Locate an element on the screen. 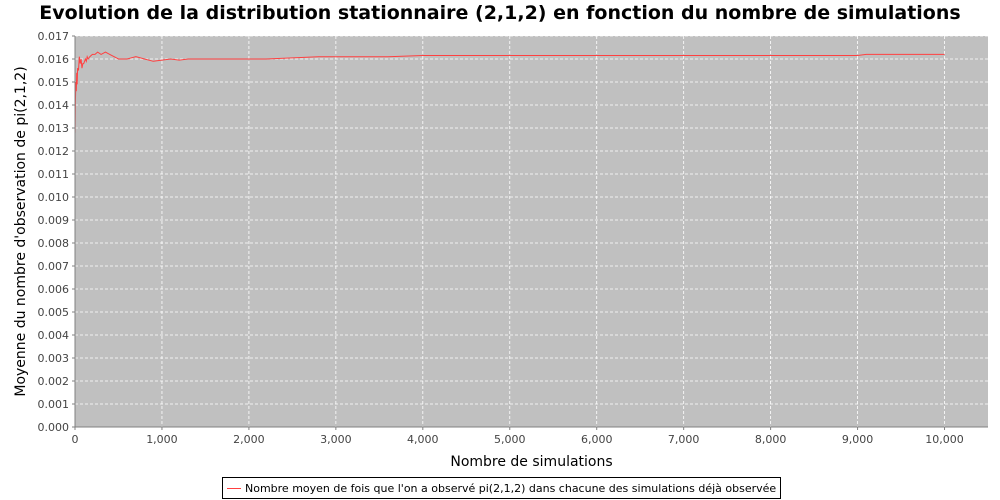 Image resolution: width=1000 pixels, height=500 pixels. series-layer is located at coordinates (509, 92).